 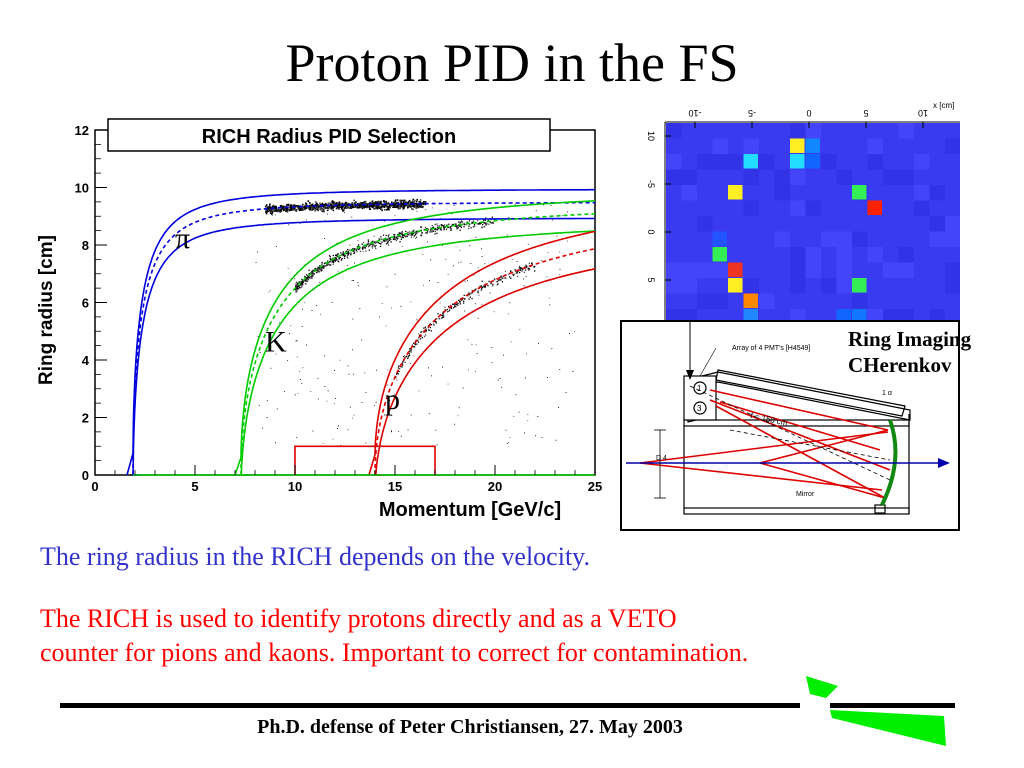 What do you see at coordinates (813, 224) in the screenshot?
I see `pmt-pixel-grid` at bounding box center [813, 224].